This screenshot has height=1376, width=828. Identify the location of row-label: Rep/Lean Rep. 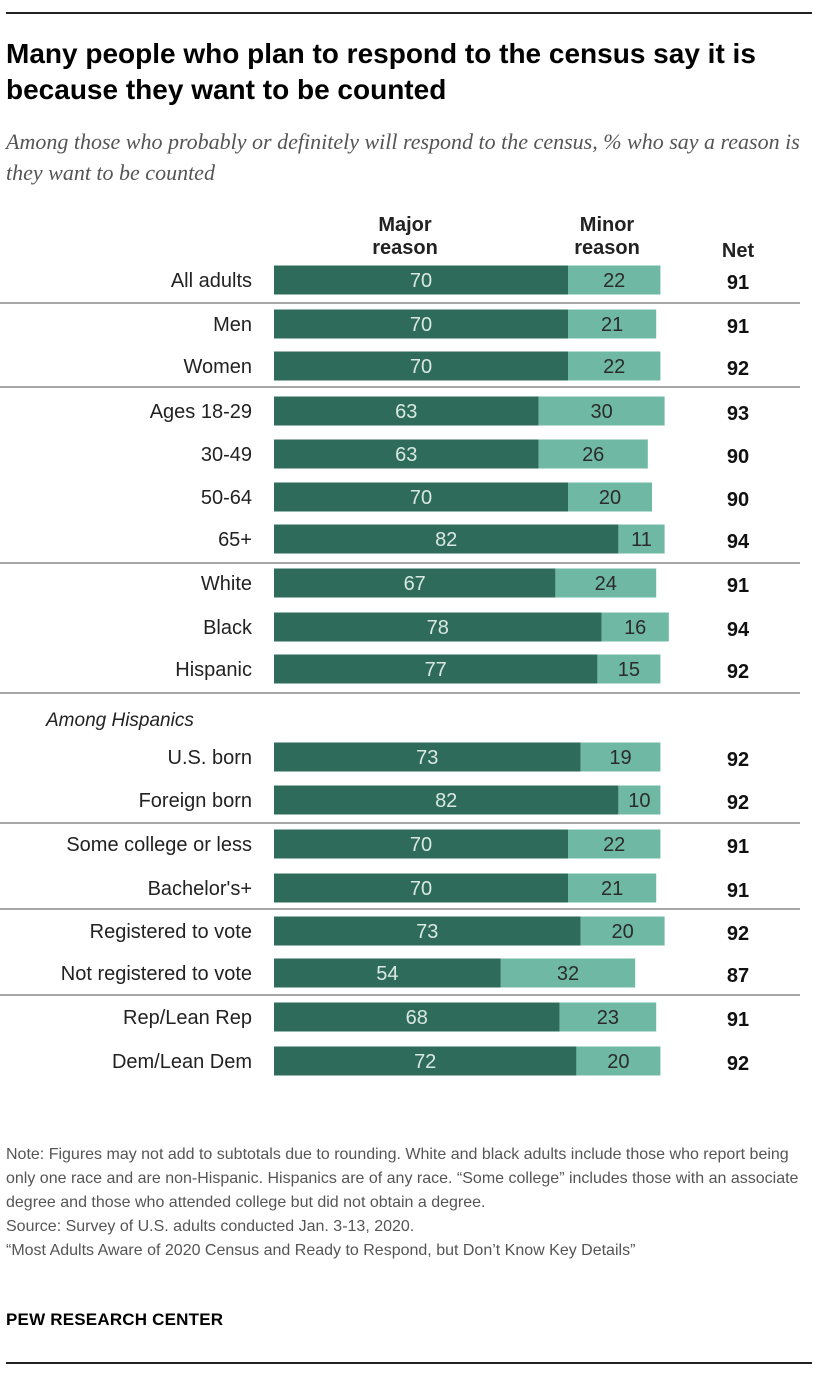
(187, 1018).